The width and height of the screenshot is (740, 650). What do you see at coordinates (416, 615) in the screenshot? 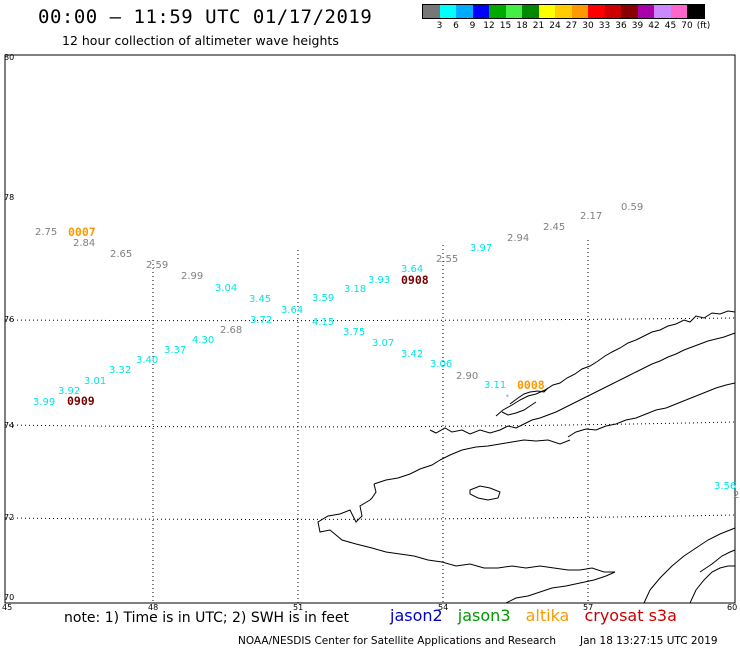
I see `satellite-jason2: jason2` at bounding box center [416, 615].